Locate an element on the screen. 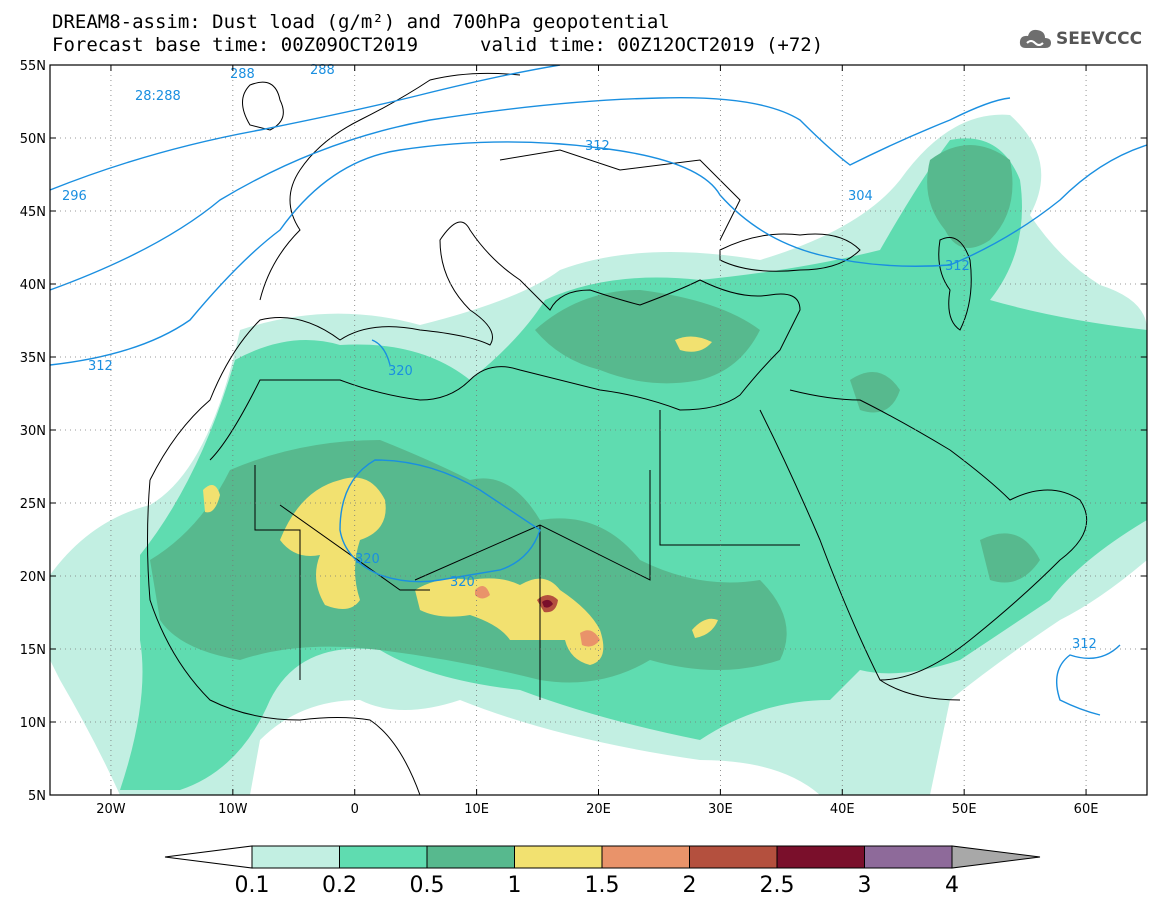  lat-label: 10N is located at coordinates (33, 723).